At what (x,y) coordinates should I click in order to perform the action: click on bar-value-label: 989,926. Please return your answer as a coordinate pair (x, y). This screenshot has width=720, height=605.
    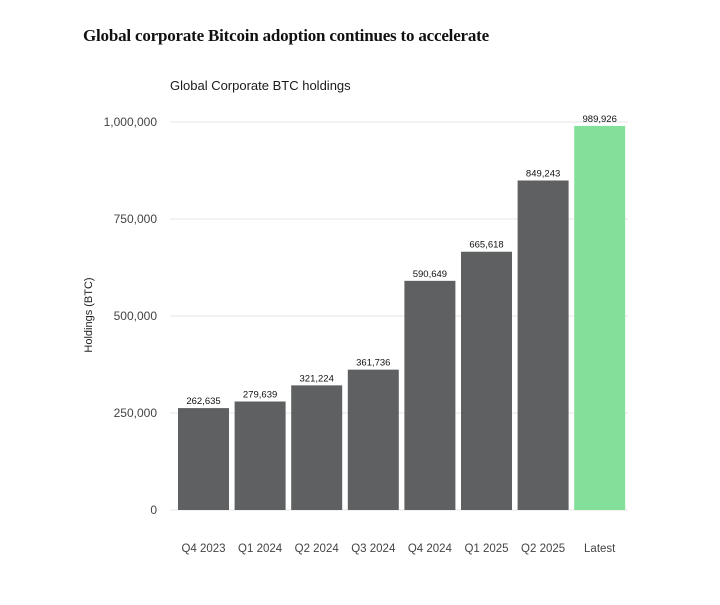
    Looking at the image, I should click on (600, 119).